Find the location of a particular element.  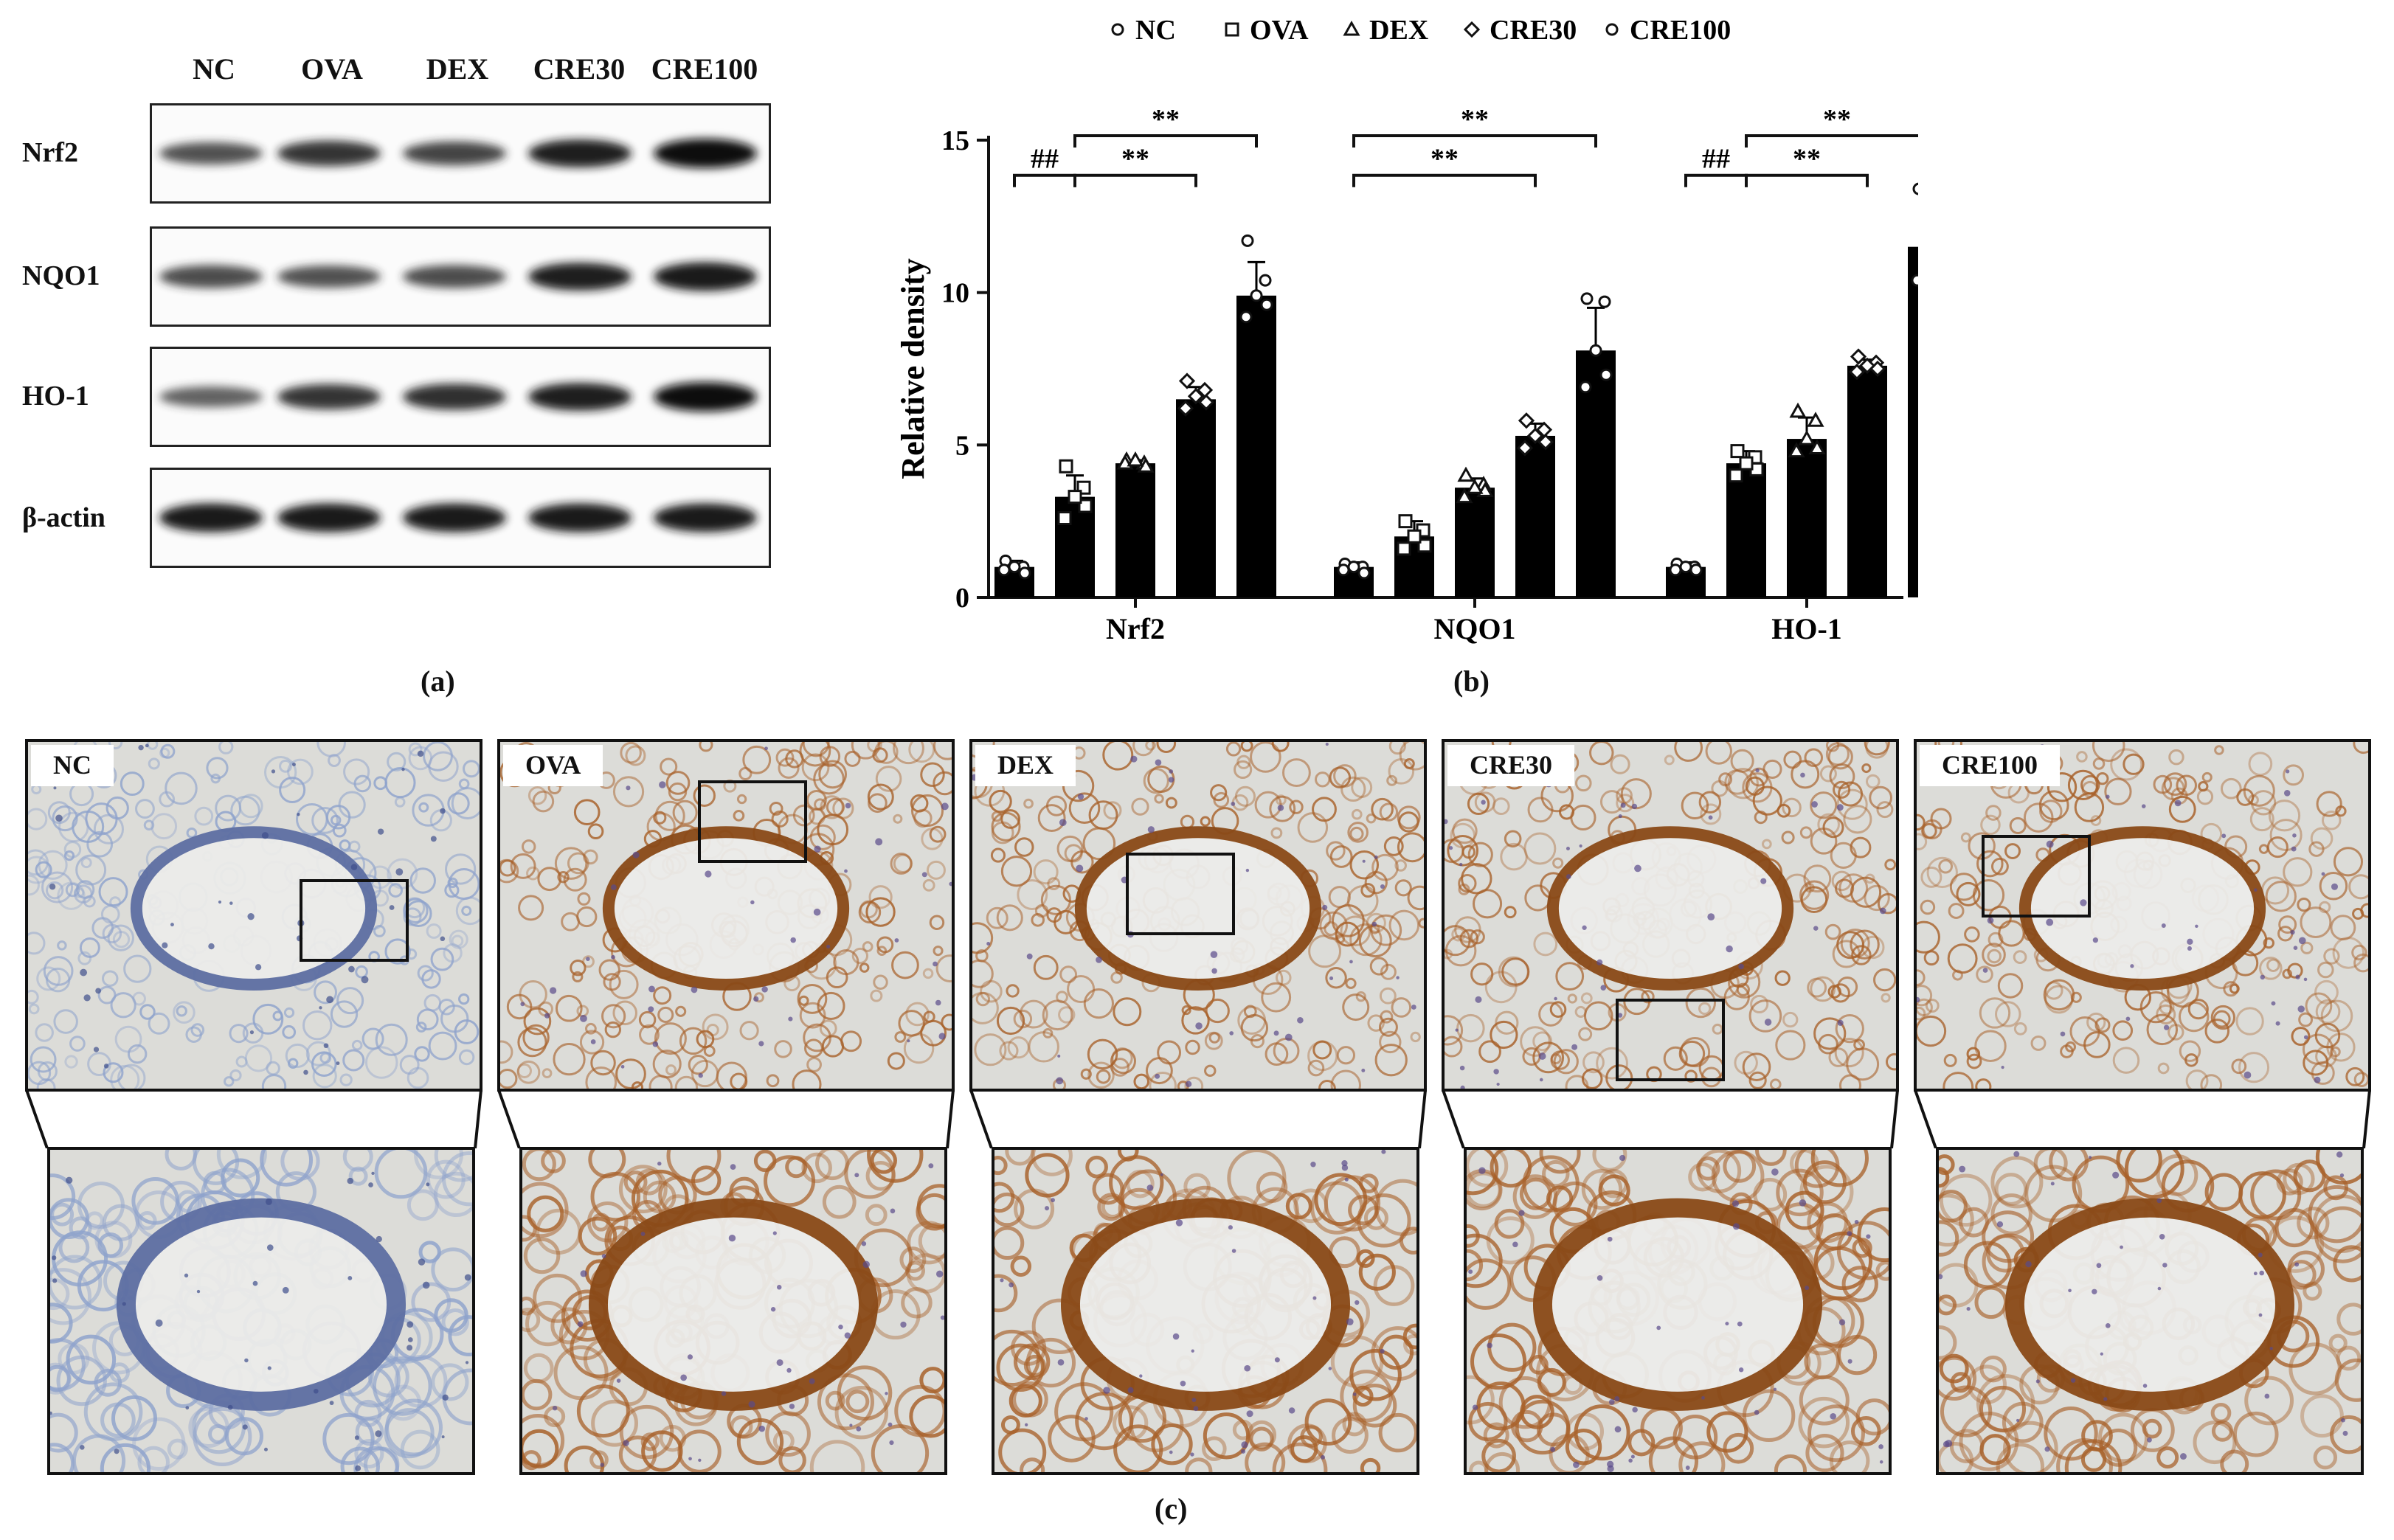

legend-label: DEX is located at coordinates (1398, 30).